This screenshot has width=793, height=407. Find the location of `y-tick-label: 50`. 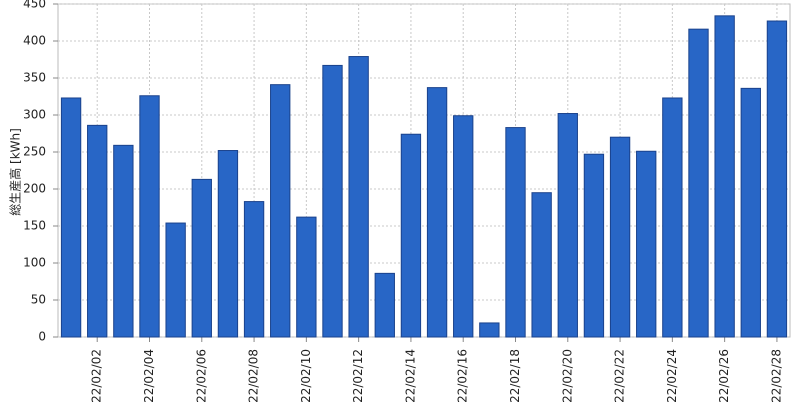

y-tick-label: 50 is located at coordinates (38, 300).